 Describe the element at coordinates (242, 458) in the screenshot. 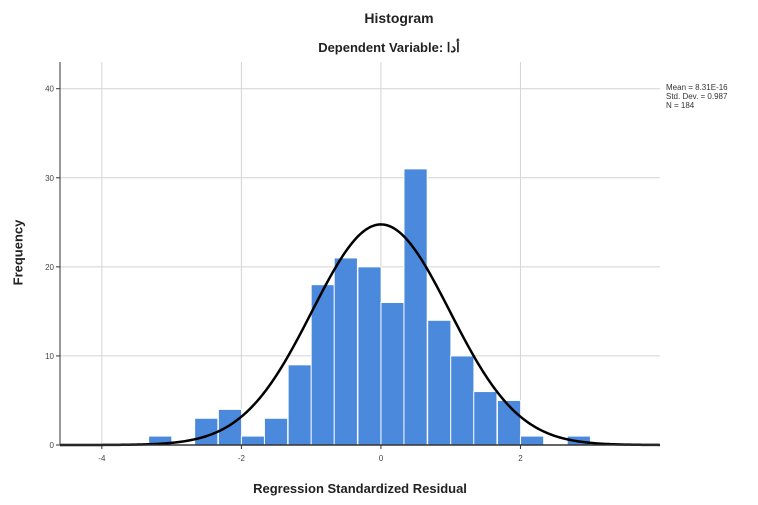

I see `x-tick-label: -2` at that location.